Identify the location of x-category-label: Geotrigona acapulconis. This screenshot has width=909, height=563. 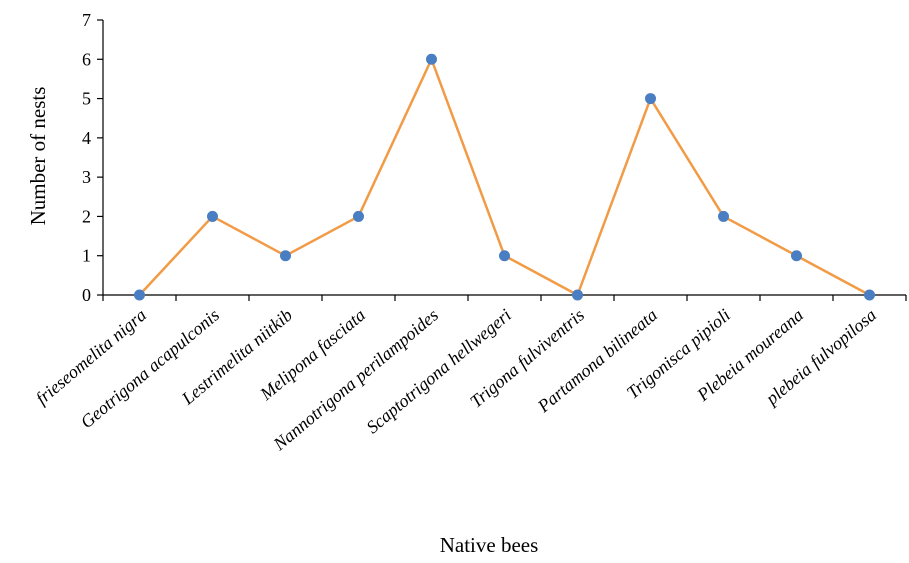
(150, 368).